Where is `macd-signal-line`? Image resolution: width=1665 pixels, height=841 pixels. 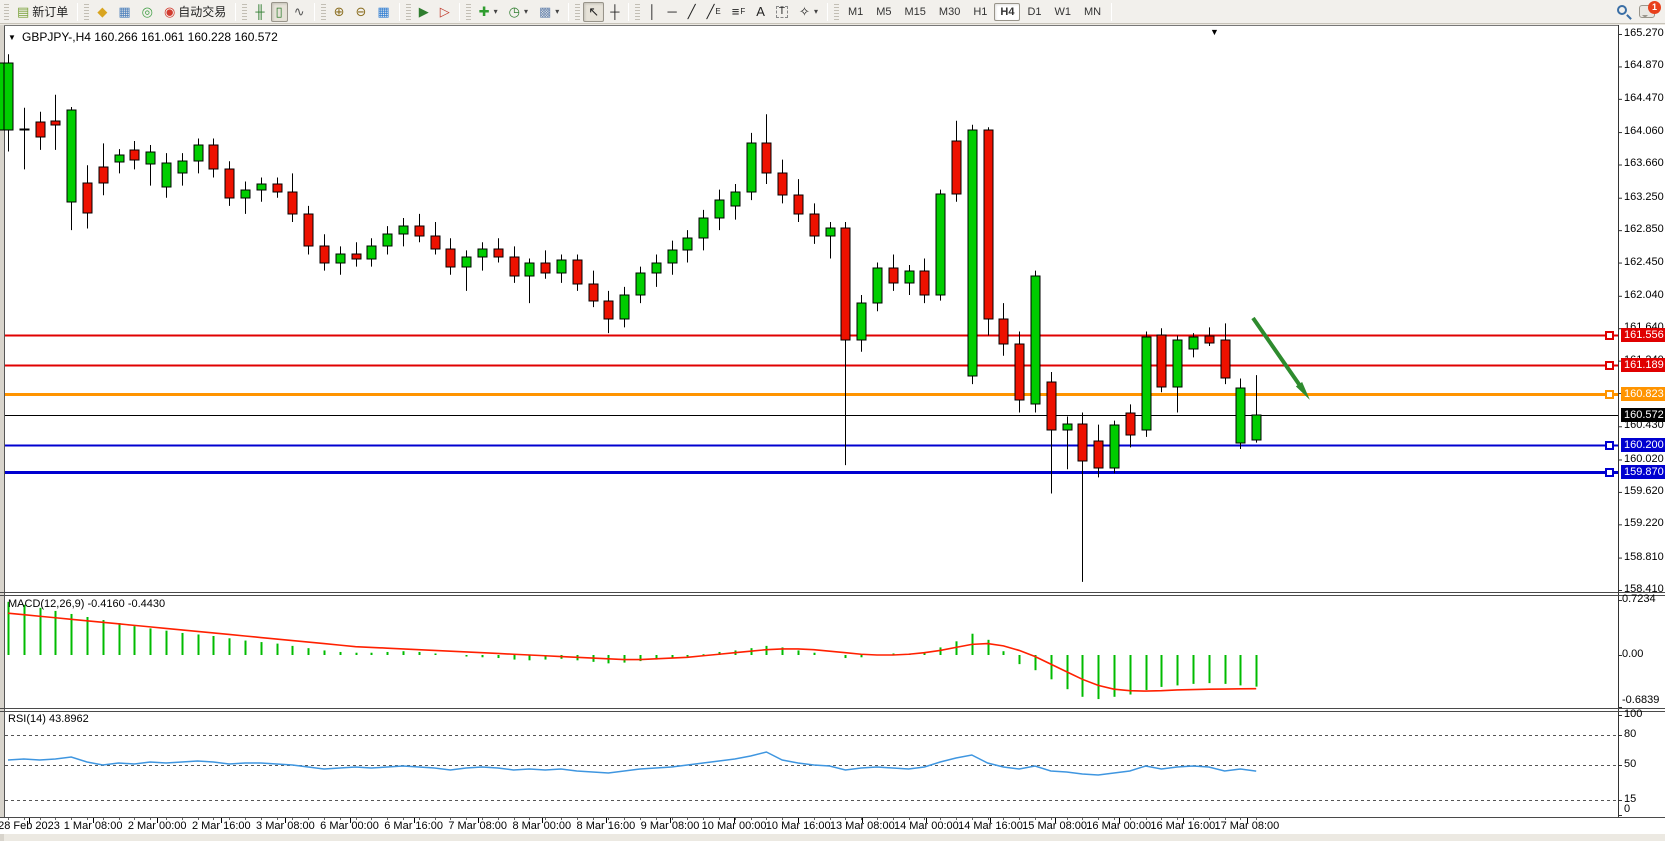
macd-signal-line is located at coordinates (632, 652).